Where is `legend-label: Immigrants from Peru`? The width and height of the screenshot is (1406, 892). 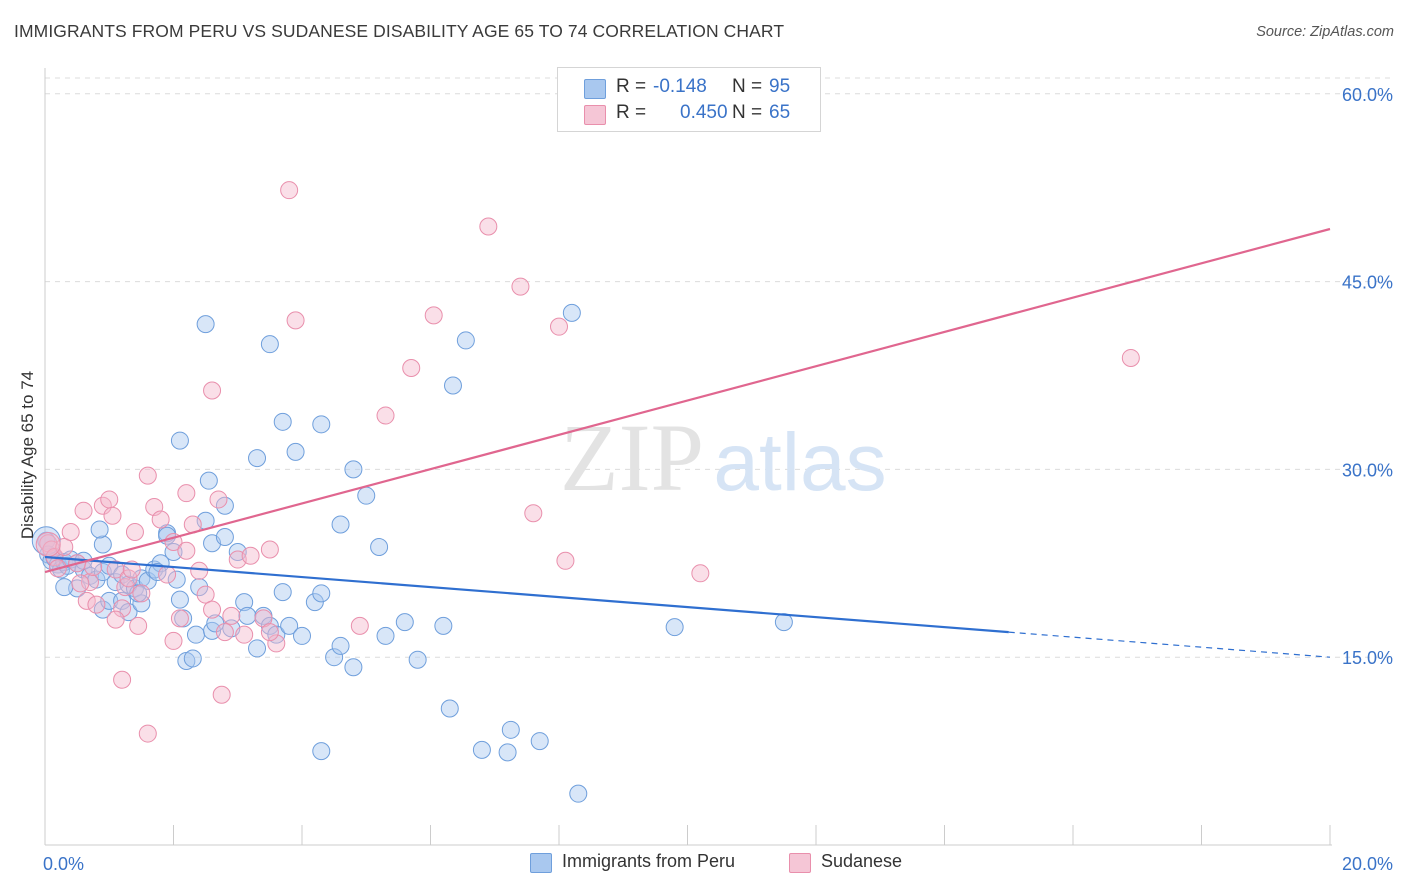 legend-label: Immigrants from Peru is located at coordinates (649, 861).